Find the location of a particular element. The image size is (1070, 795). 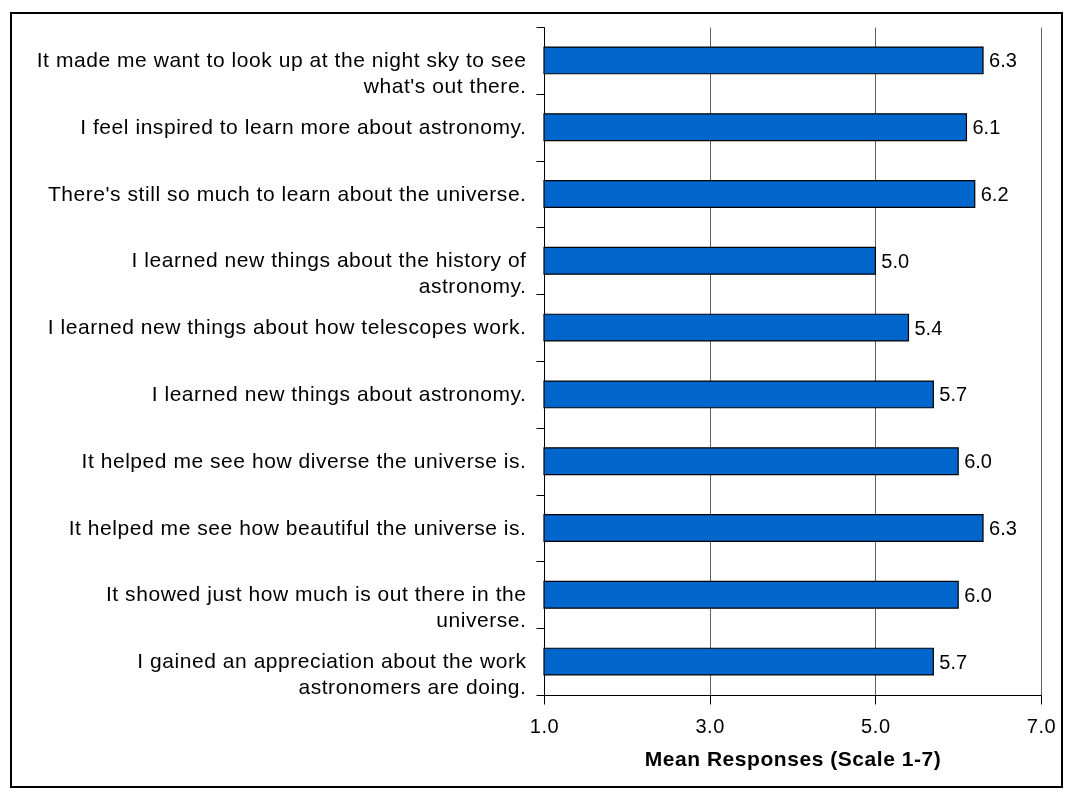

y-tick-label: There's still so much to learn about the universe. is located at coordinates (287, 193).